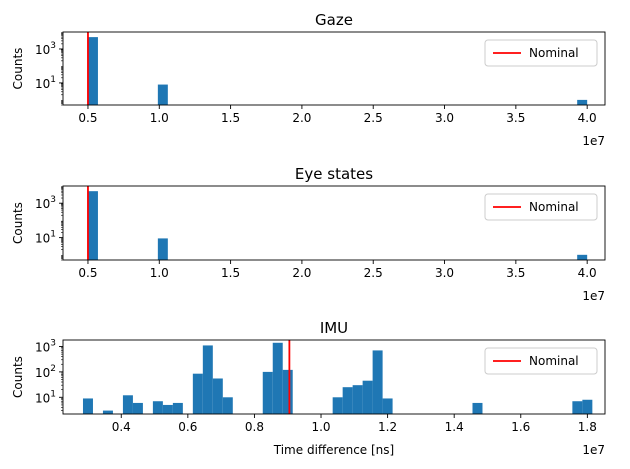 Image resolution: width=630 pixels, height=469 pixels. What do you see at coordinates (520, 427) in the screenshot?
I see `x-tick-label: 1.6` at bounding box center [520, 427].